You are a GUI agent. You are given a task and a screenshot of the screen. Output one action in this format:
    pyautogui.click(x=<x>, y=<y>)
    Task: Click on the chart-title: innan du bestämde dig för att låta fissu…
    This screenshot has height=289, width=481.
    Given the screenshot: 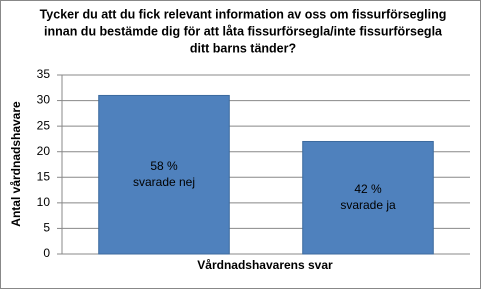 What is the action you would take?
    pyautogui.click(x=243, y=31)
    